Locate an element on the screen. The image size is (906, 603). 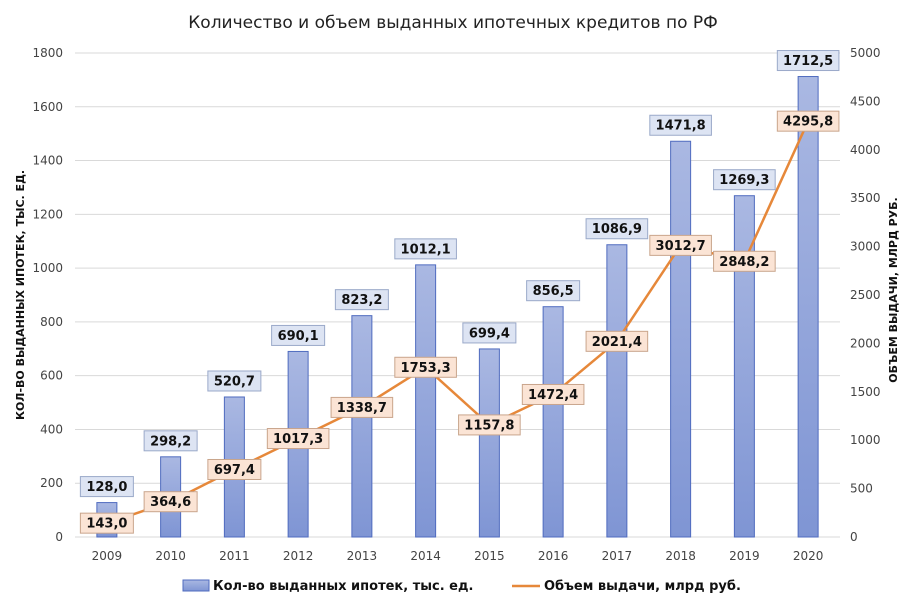
x-tick-label: 2012 is located at coordinates (298, 556).